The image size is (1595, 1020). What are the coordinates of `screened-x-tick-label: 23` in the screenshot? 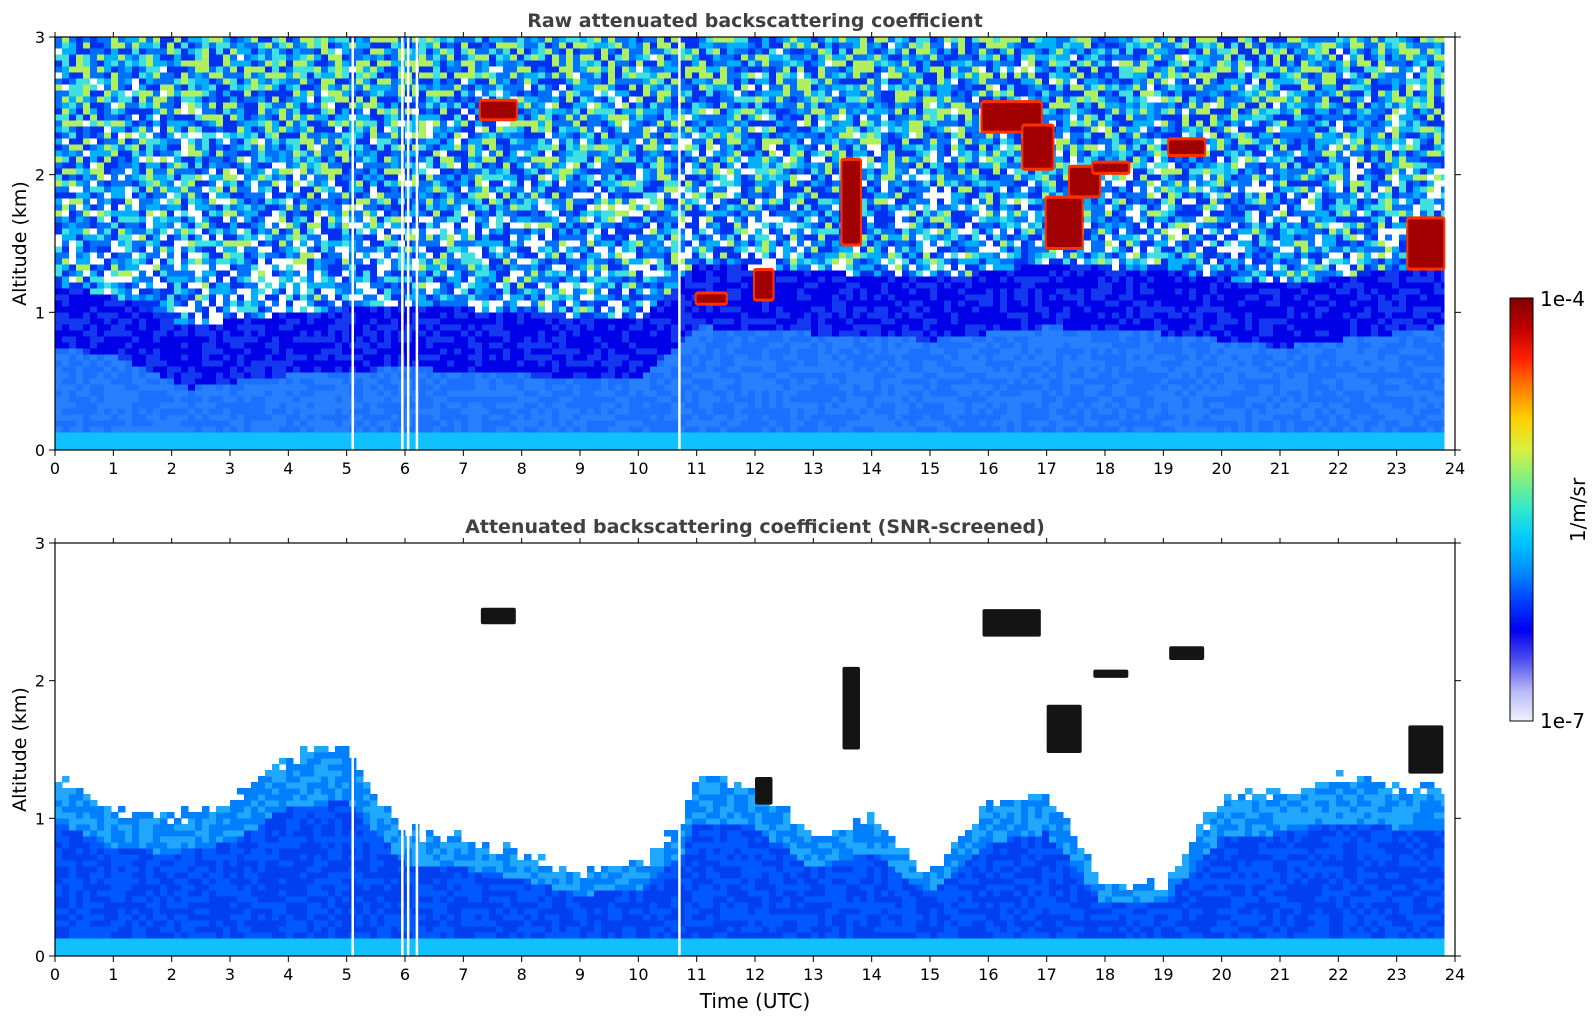 It's located at (1396, 974).